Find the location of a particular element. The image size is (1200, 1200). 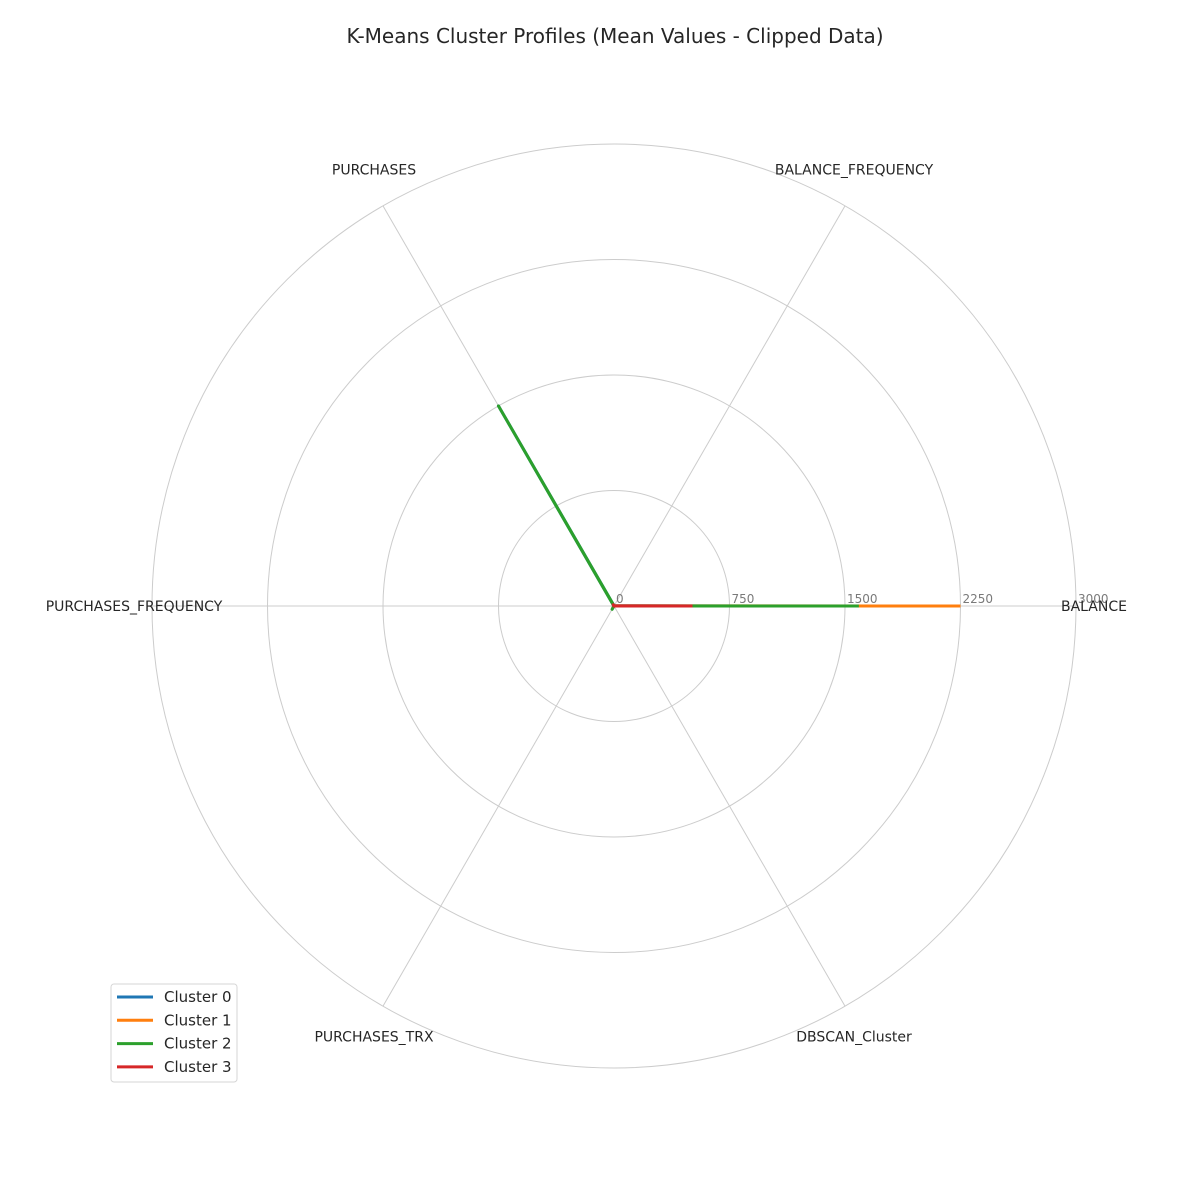

series-group is located at coordinates (729, 507).